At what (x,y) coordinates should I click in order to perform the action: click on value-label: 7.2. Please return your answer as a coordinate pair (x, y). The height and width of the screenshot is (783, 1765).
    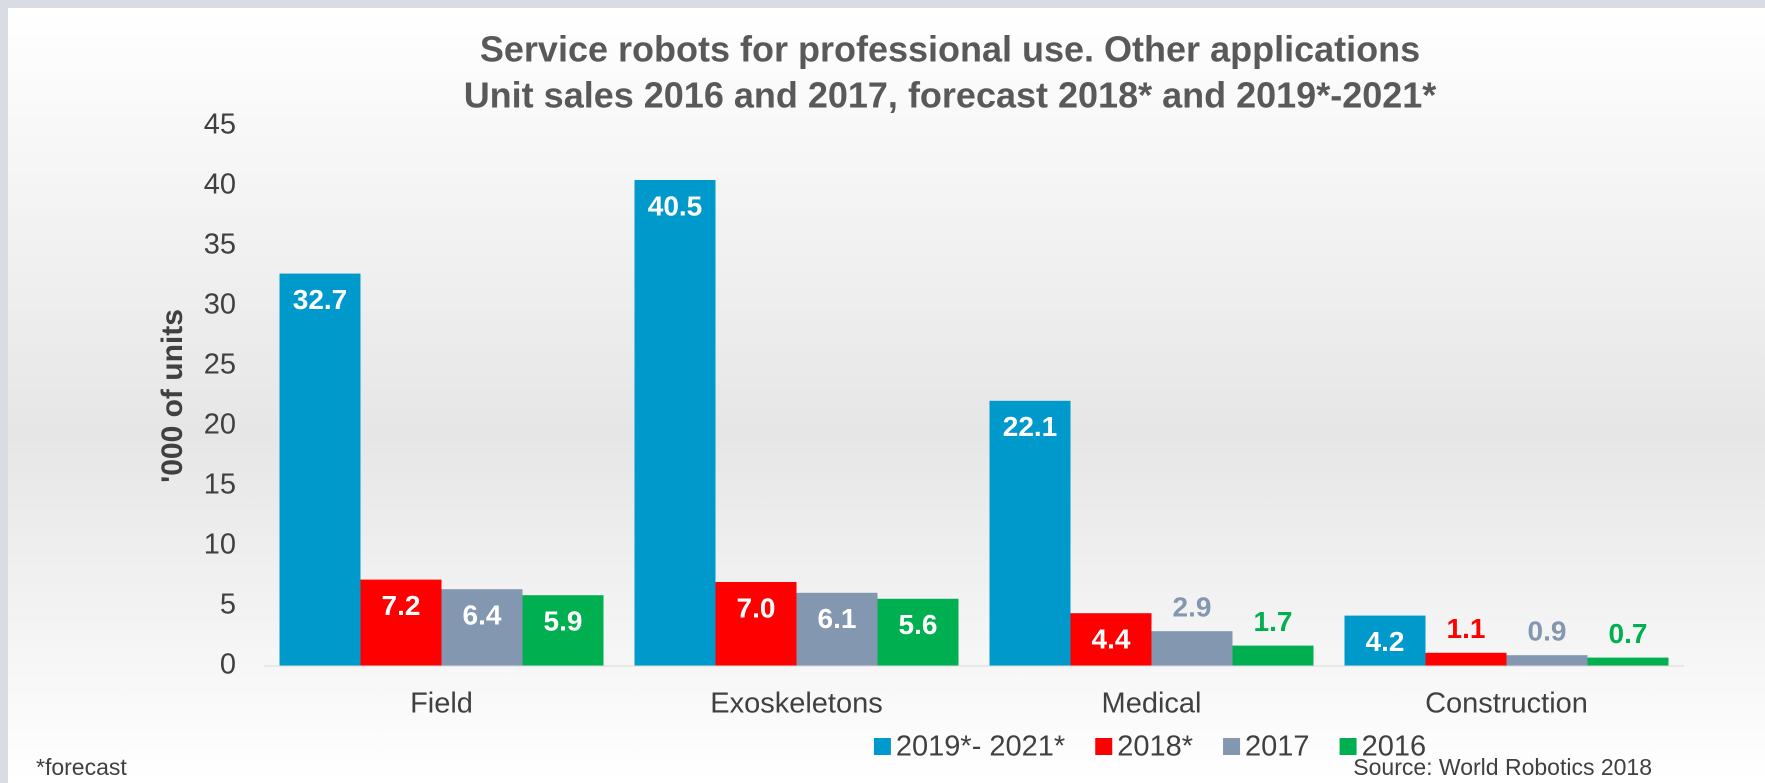
    Looking at the image, I should click on (401, 605).